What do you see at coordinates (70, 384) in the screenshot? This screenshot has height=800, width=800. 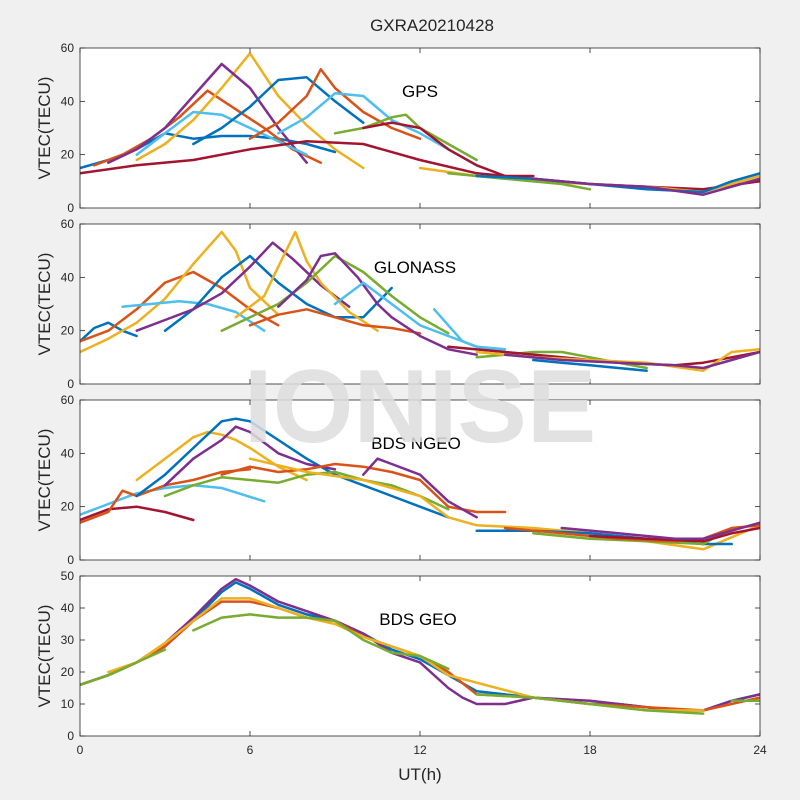 I see `y-tick-label-glonass: 0` at bounding box center [70, 384].